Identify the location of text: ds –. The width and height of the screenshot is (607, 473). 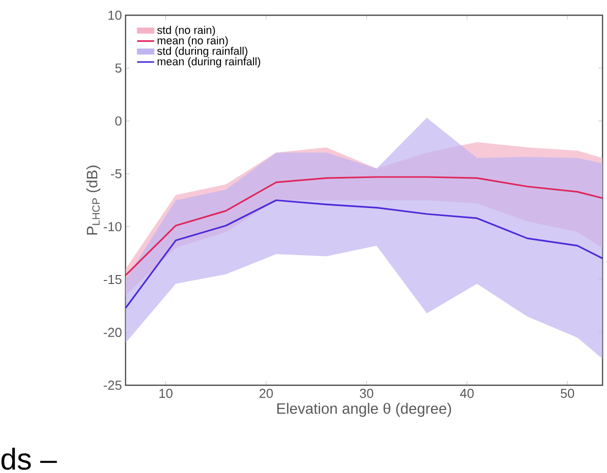
(29, 459).